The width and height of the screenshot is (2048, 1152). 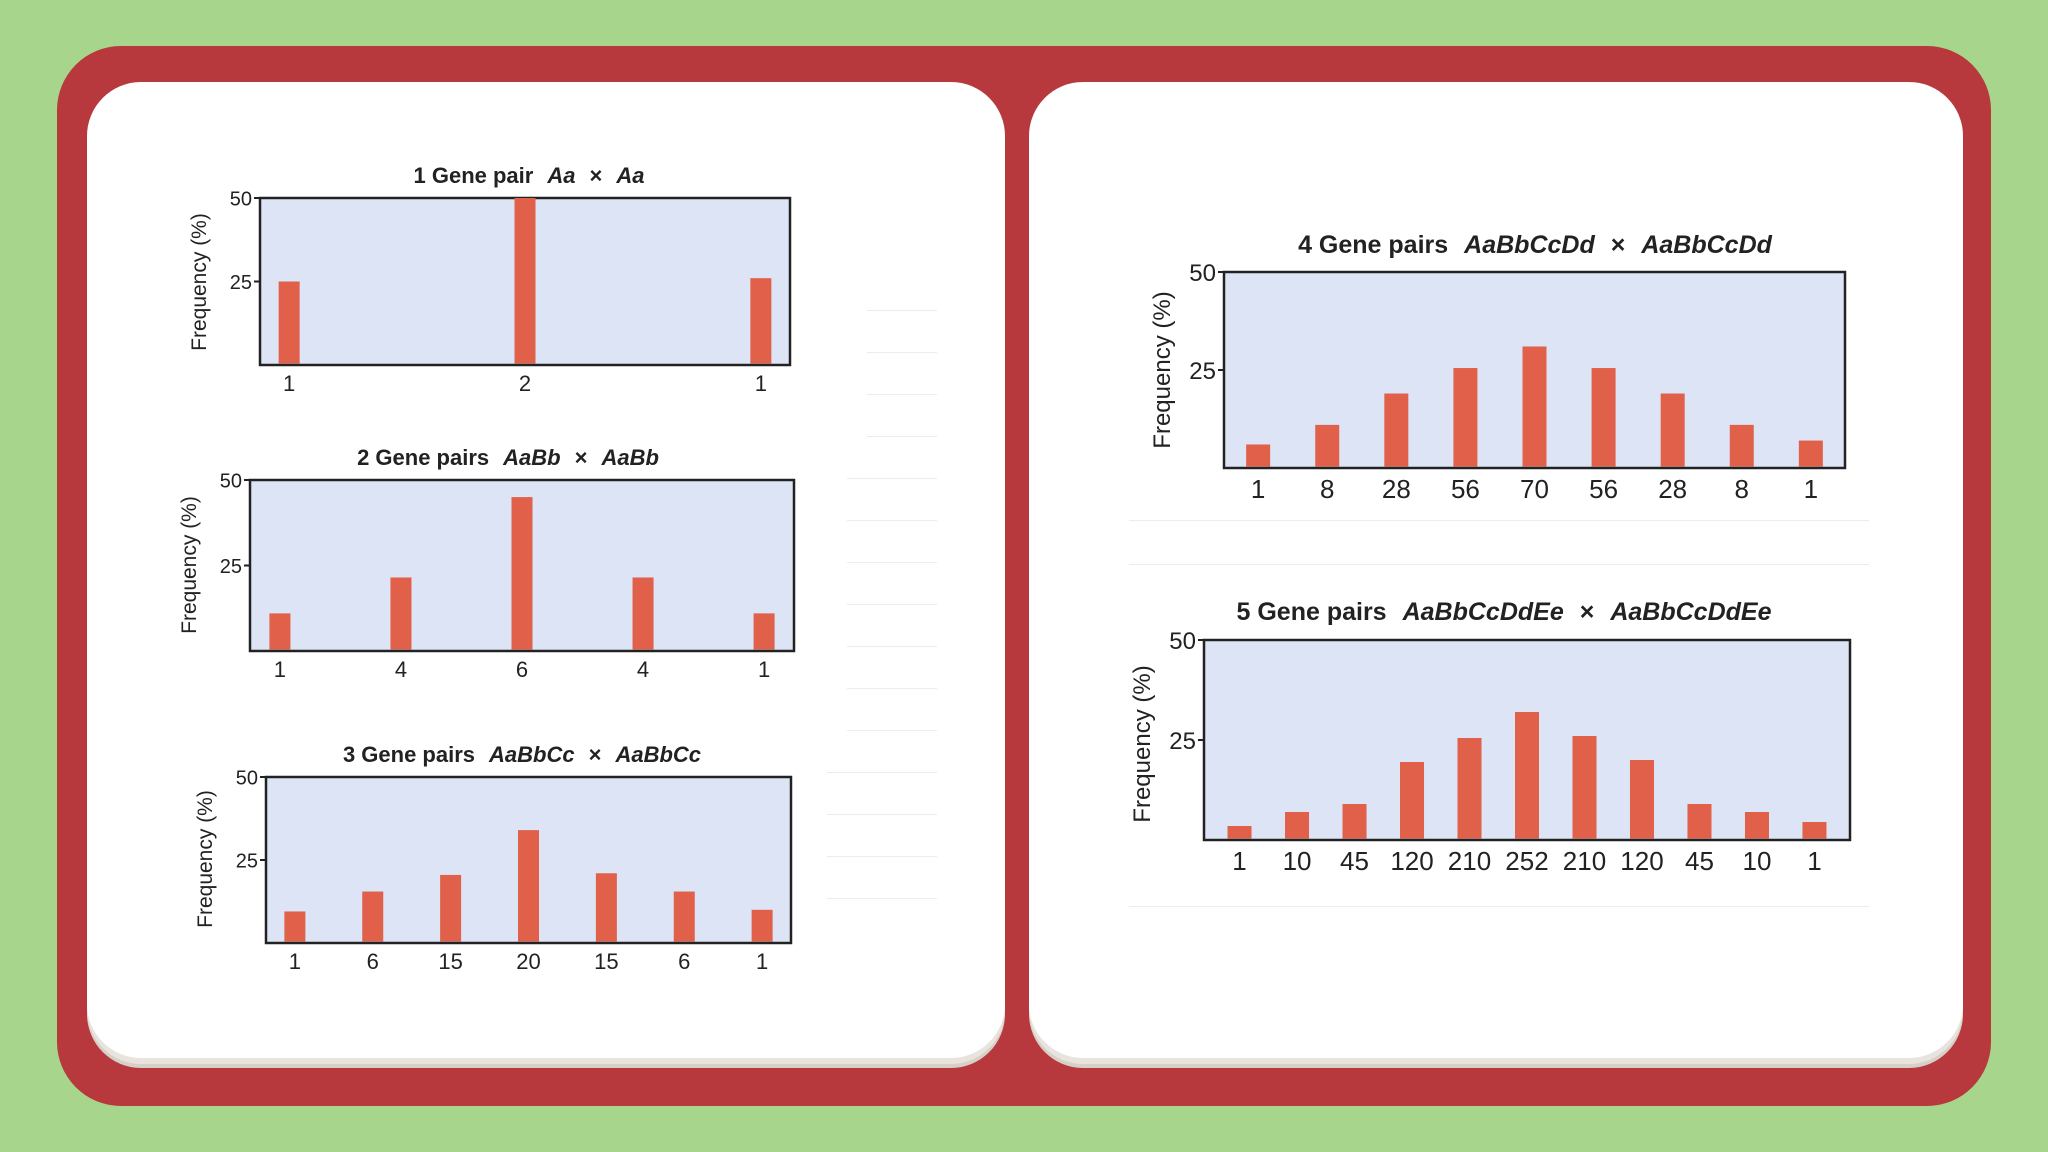 I want to click on chart-title: 5 Gene pairs AaBbCcDdEe × AaBbCcDdEe, so click(x=1504, y=612).